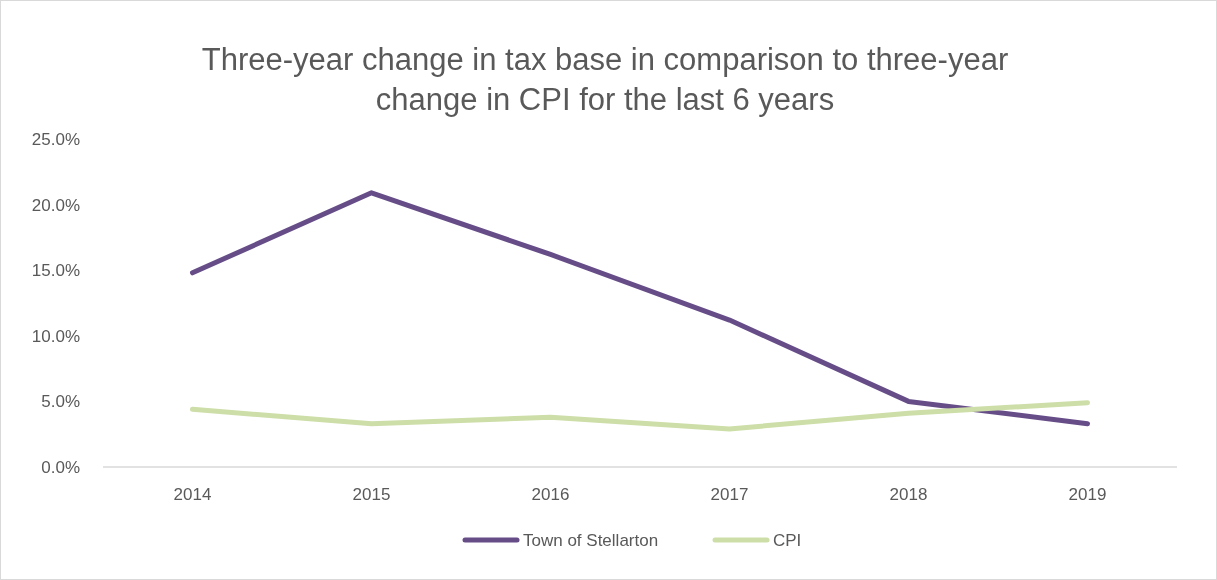 The height and width of the screenshot is (580, 1217). Describe the element at coordinates (371, 494) in the screenshot. I see `x-tick-label: 2015` at that location.